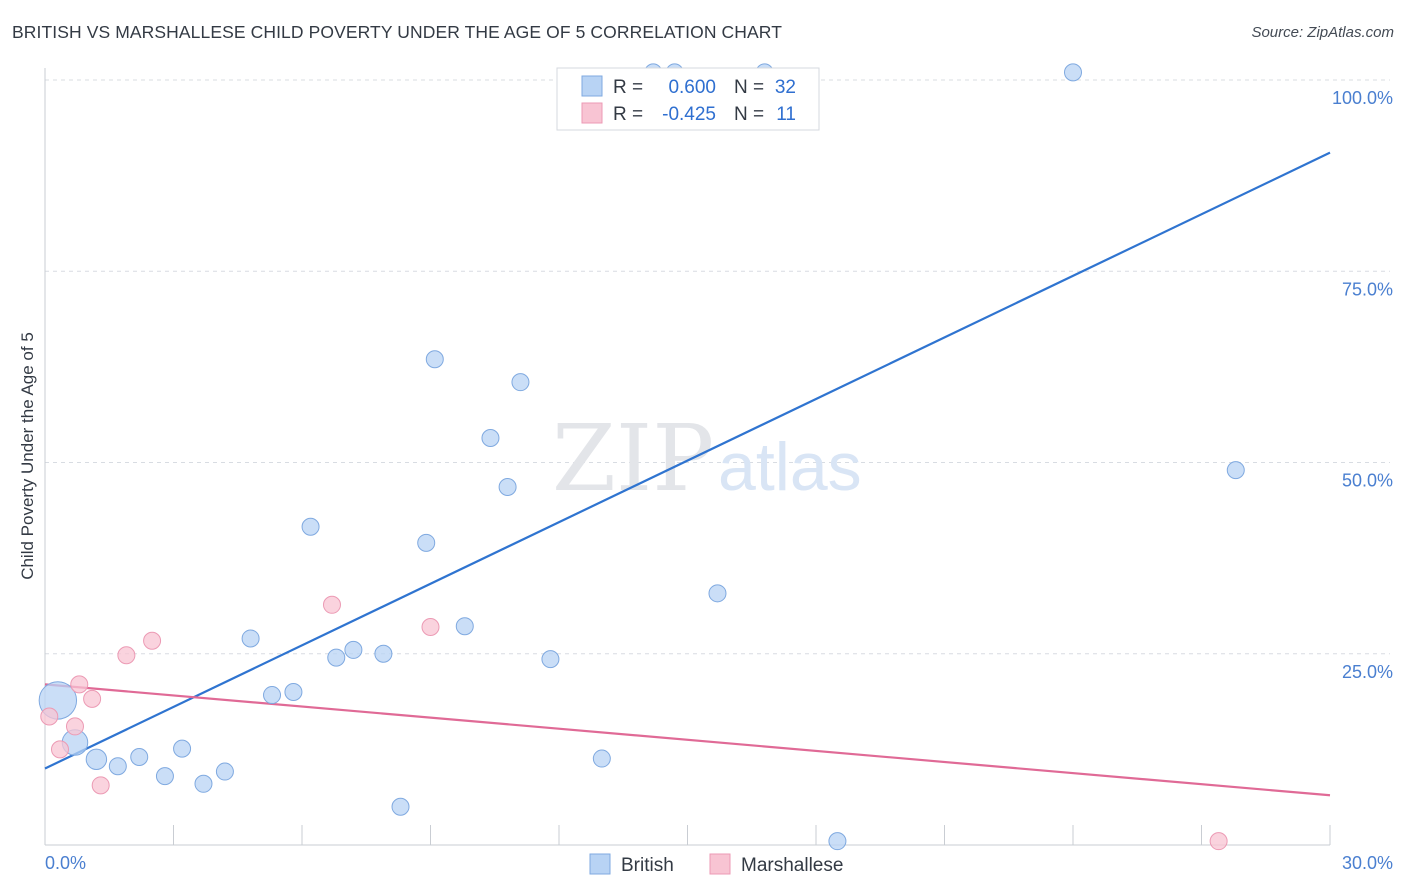  What do you see at coordinates (628, 114) in the screenshot?
I see `legend-r-label-marshallese: R =` at bounding box center [628, 114].